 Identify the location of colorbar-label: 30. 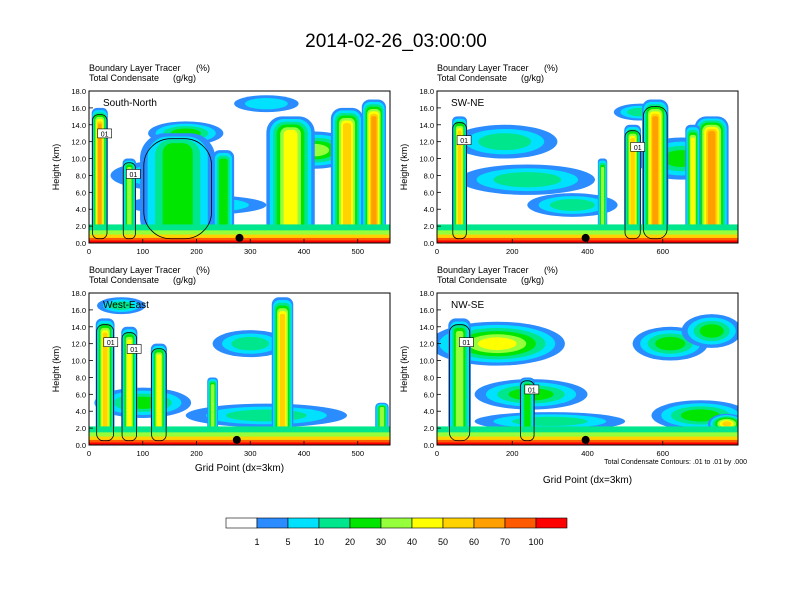
(381, 542).